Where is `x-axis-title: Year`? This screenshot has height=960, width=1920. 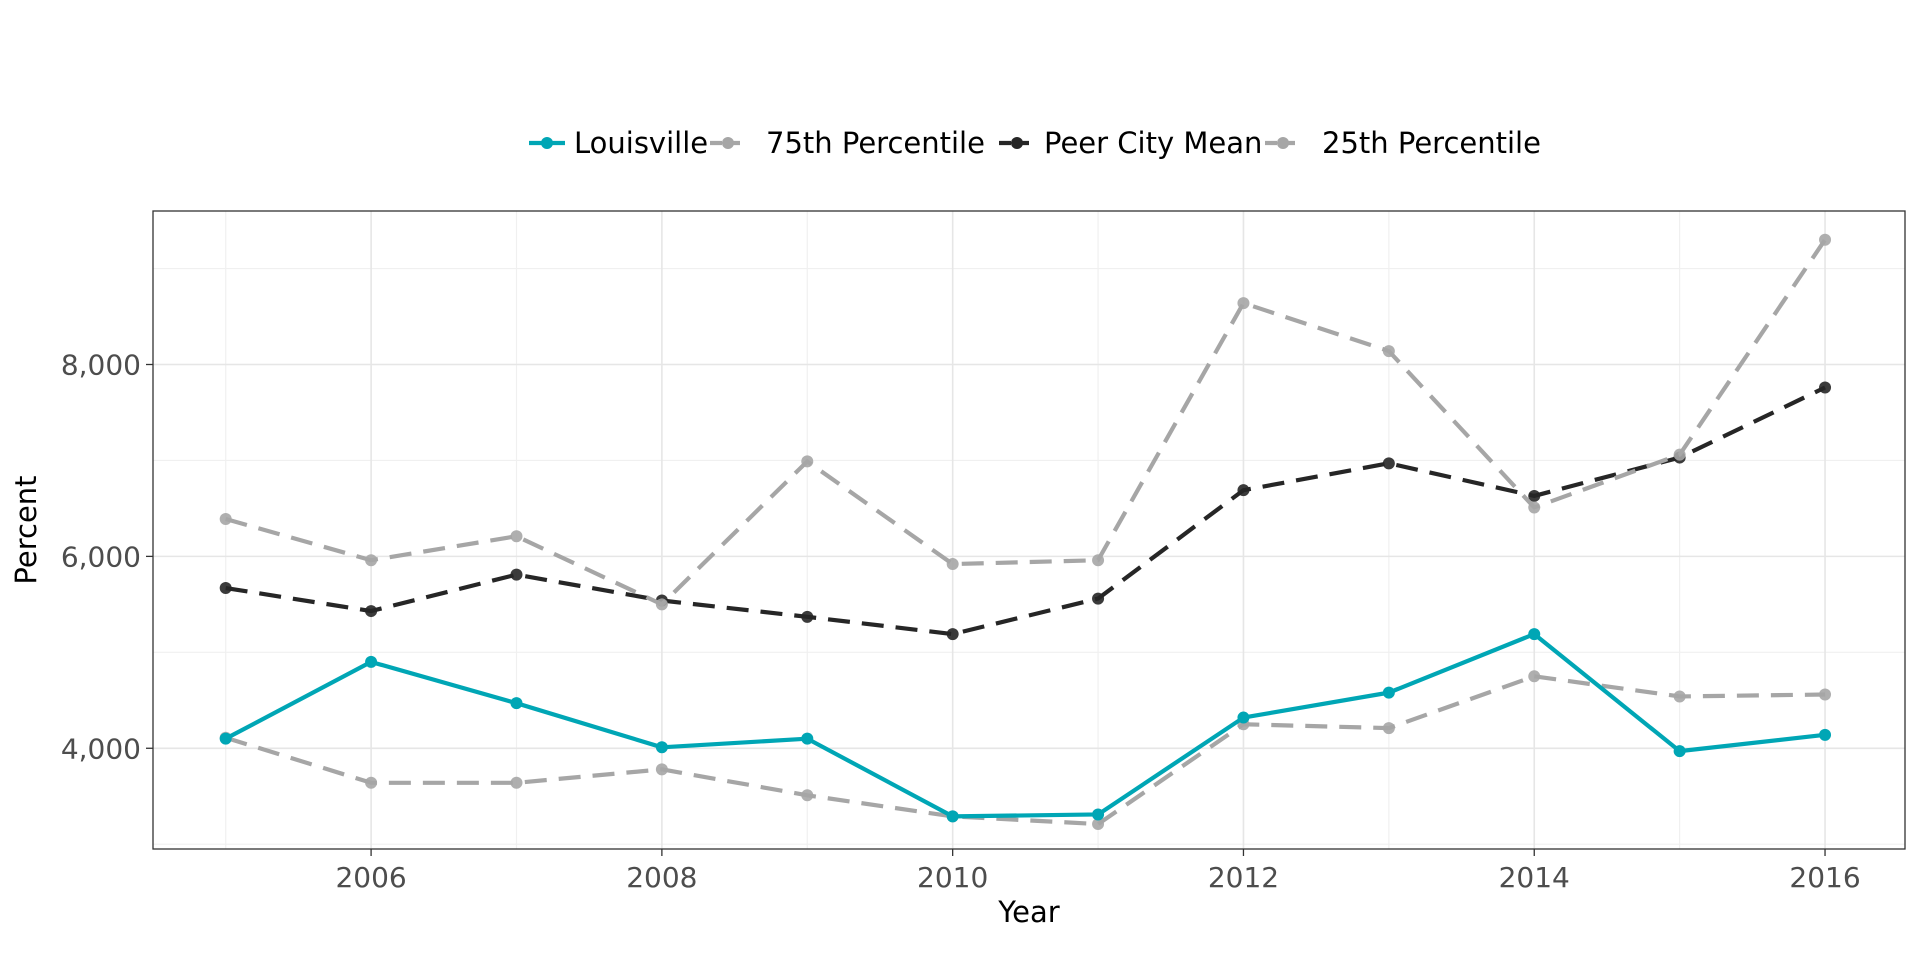
x-axis-title: Year is located at coordinates (1028, 912).